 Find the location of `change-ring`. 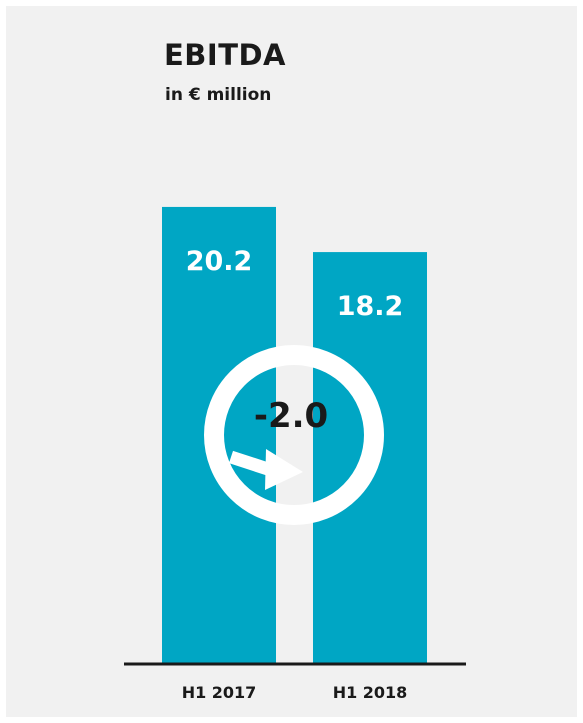

change-ring is located at coordinates (294, 435).